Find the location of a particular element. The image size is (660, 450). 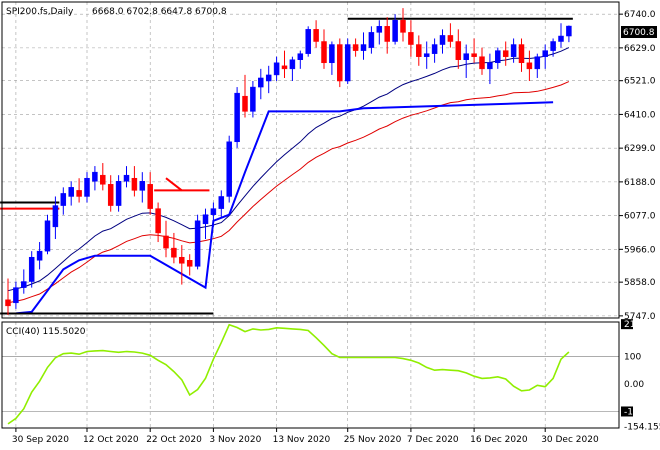

time-tick-label: 25 Nov 2020 is located at coordinates (373, 440).